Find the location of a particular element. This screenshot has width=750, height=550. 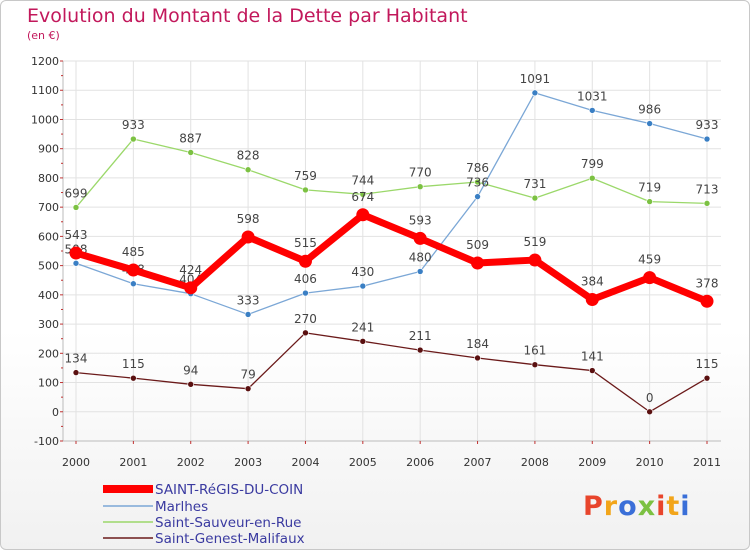

data-label: 543 is located at coordinates (76, 235).